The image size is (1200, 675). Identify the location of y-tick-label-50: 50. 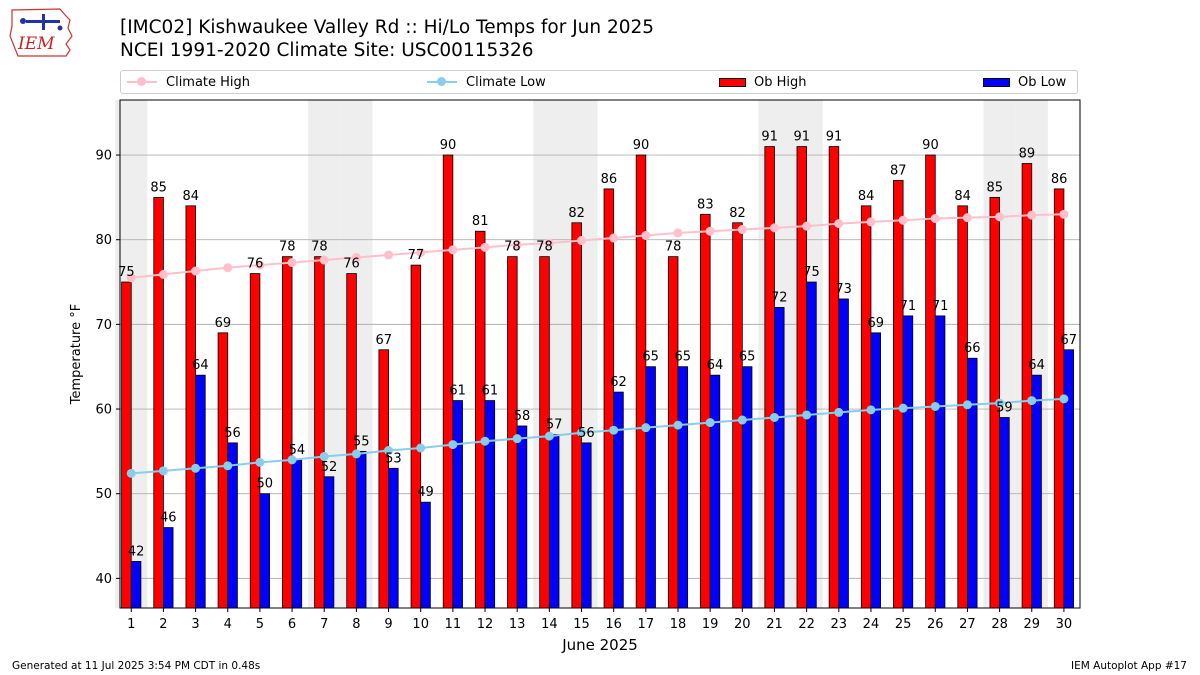
(103, 494).